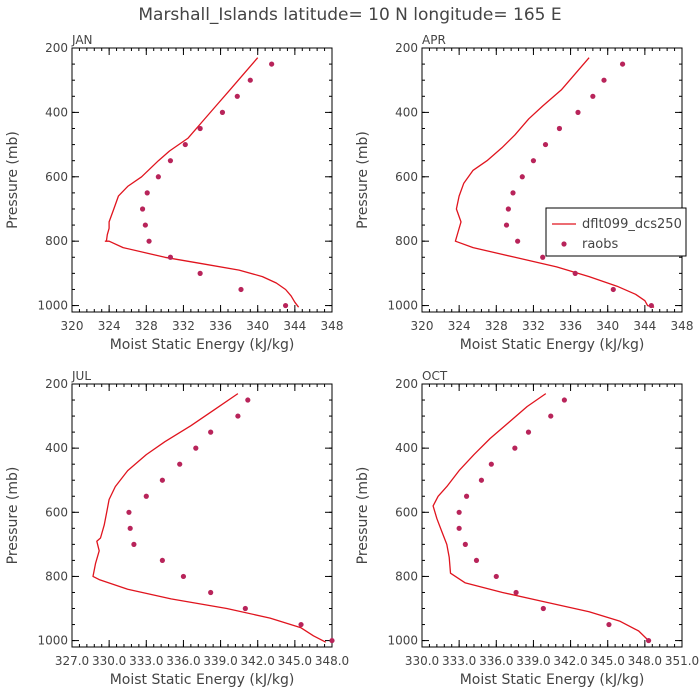 The height and width of the screenshot is (700, 700). What do you see at coordinates (109, 326) in the screenshot?
I see `x-tick-label: 324` at bounding box center [109, 326].